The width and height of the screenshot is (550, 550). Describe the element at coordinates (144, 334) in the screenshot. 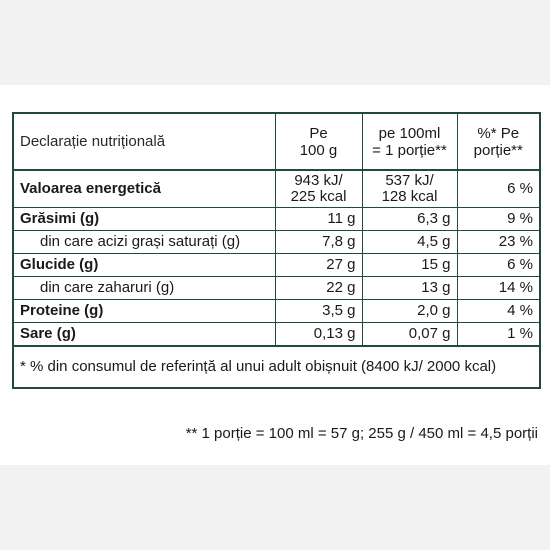

I see `row-label: Sare (g)` at that location.